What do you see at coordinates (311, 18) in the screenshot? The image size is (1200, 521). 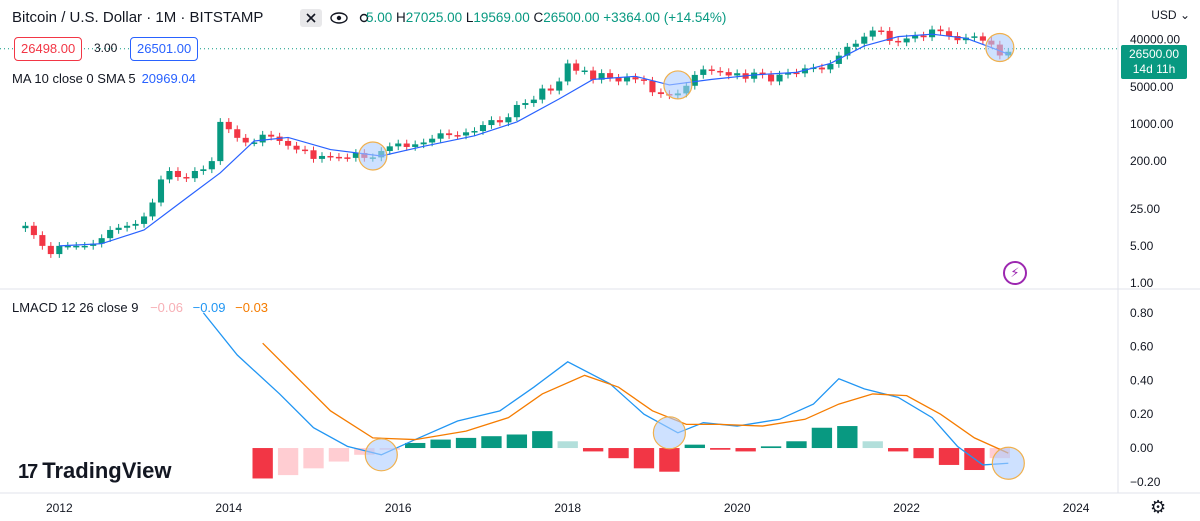 I see `close-icon` at bounding box center [311, 18].